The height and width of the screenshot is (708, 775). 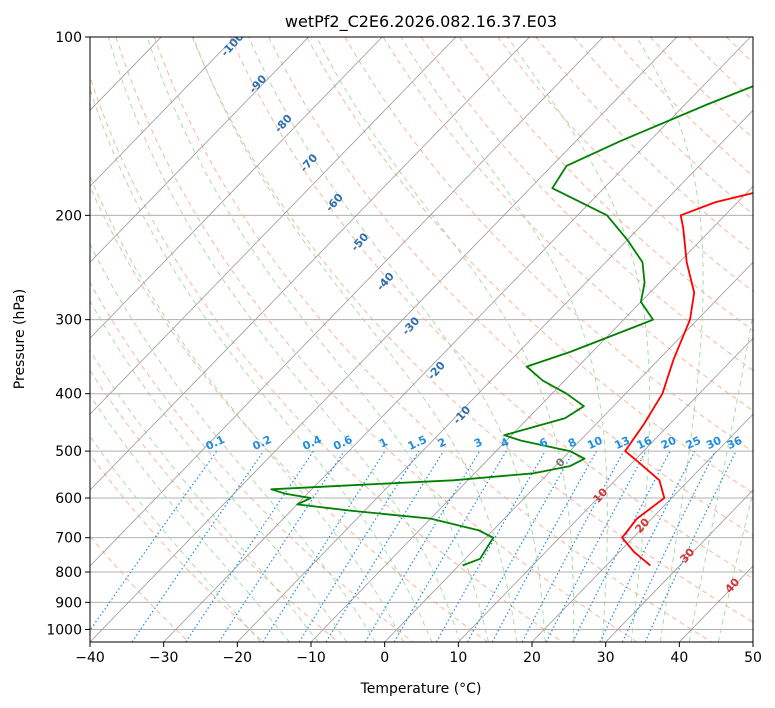 What do you see at coordinates (68, 603) in the screenshot?
I see `y-tick-label: 900` at bounding box center [68, 603].